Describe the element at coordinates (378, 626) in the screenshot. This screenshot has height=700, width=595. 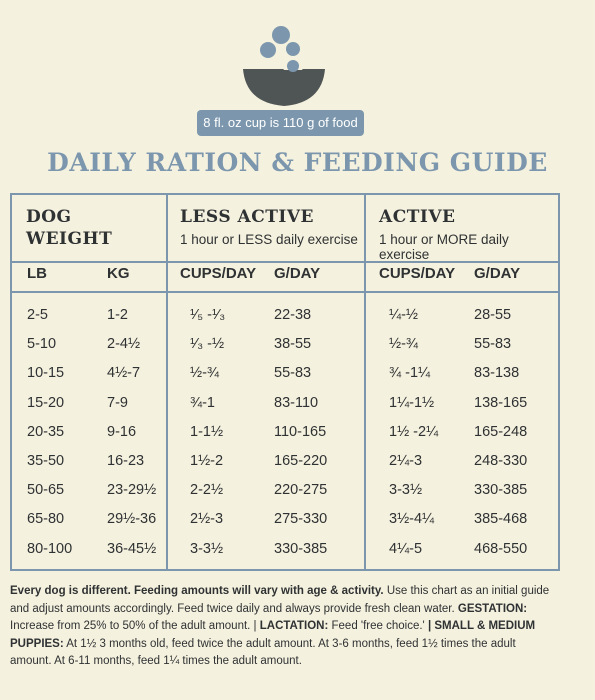
I see `lactation-text: Feed 'free choice.'` at that location.